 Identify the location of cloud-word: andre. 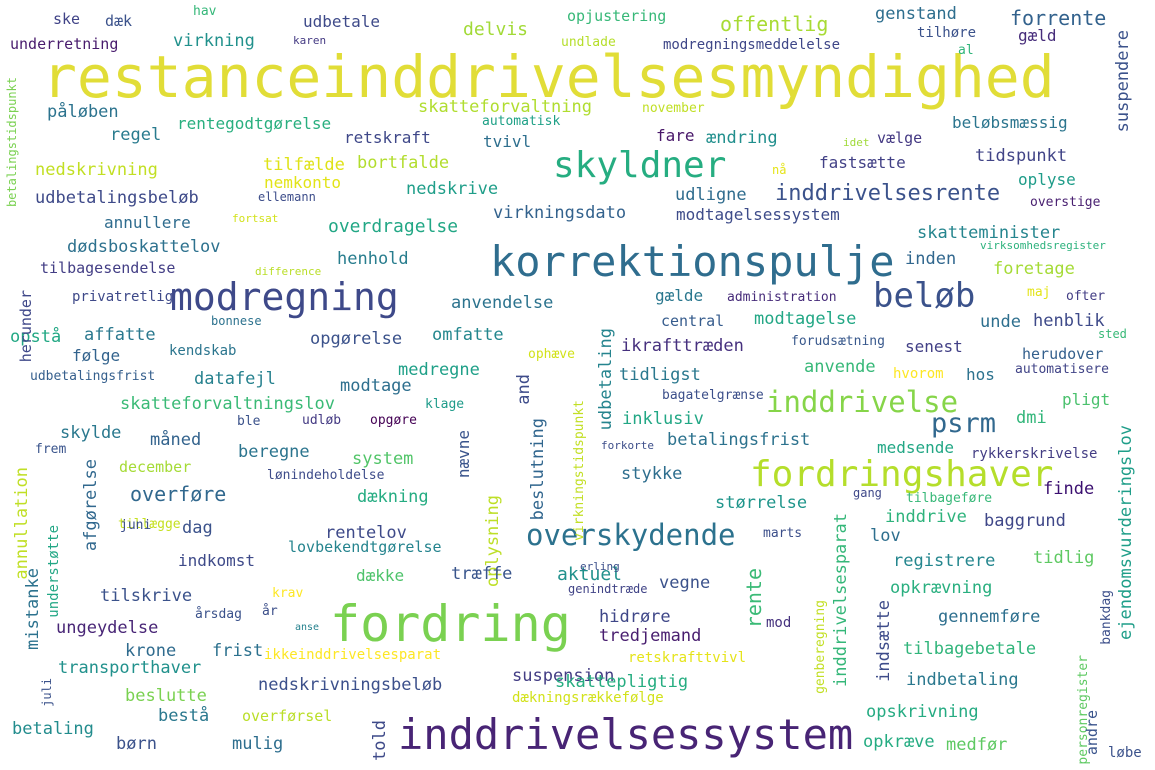
(1092, 733).